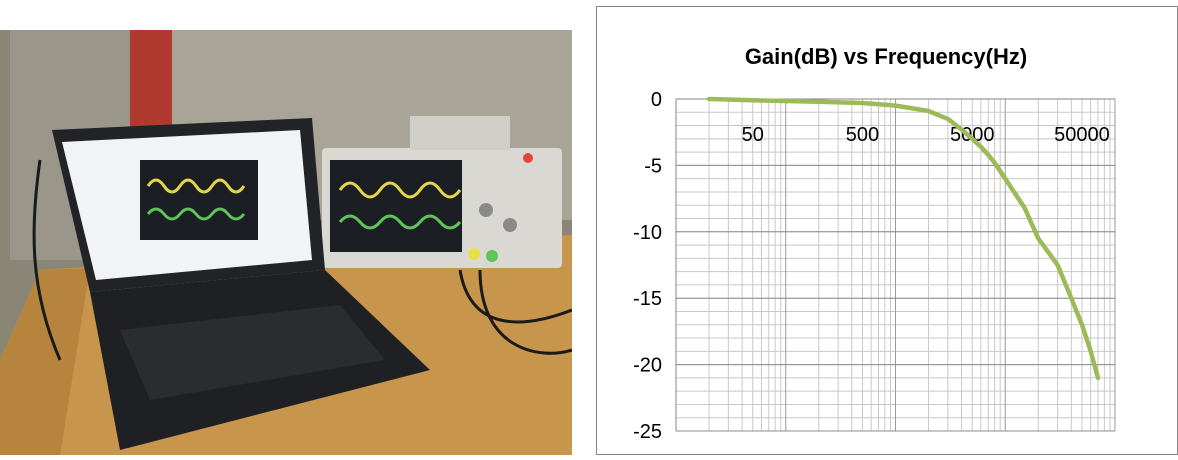  What do you see at coordinates (753, 135) in the screenshot?
I see `x-tick-label: 50` at bounding box center [753, 135].